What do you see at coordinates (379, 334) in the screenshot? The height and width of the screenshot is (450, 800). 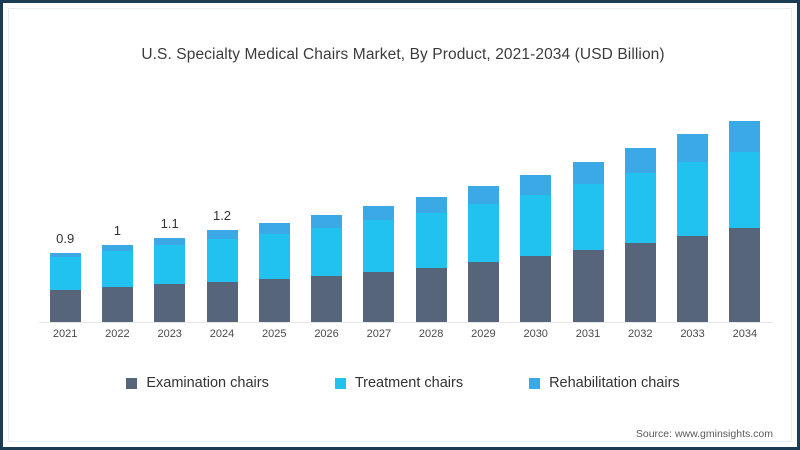 I see `x-axis-tick-2027: 2027` at bounding box center [379, 334].